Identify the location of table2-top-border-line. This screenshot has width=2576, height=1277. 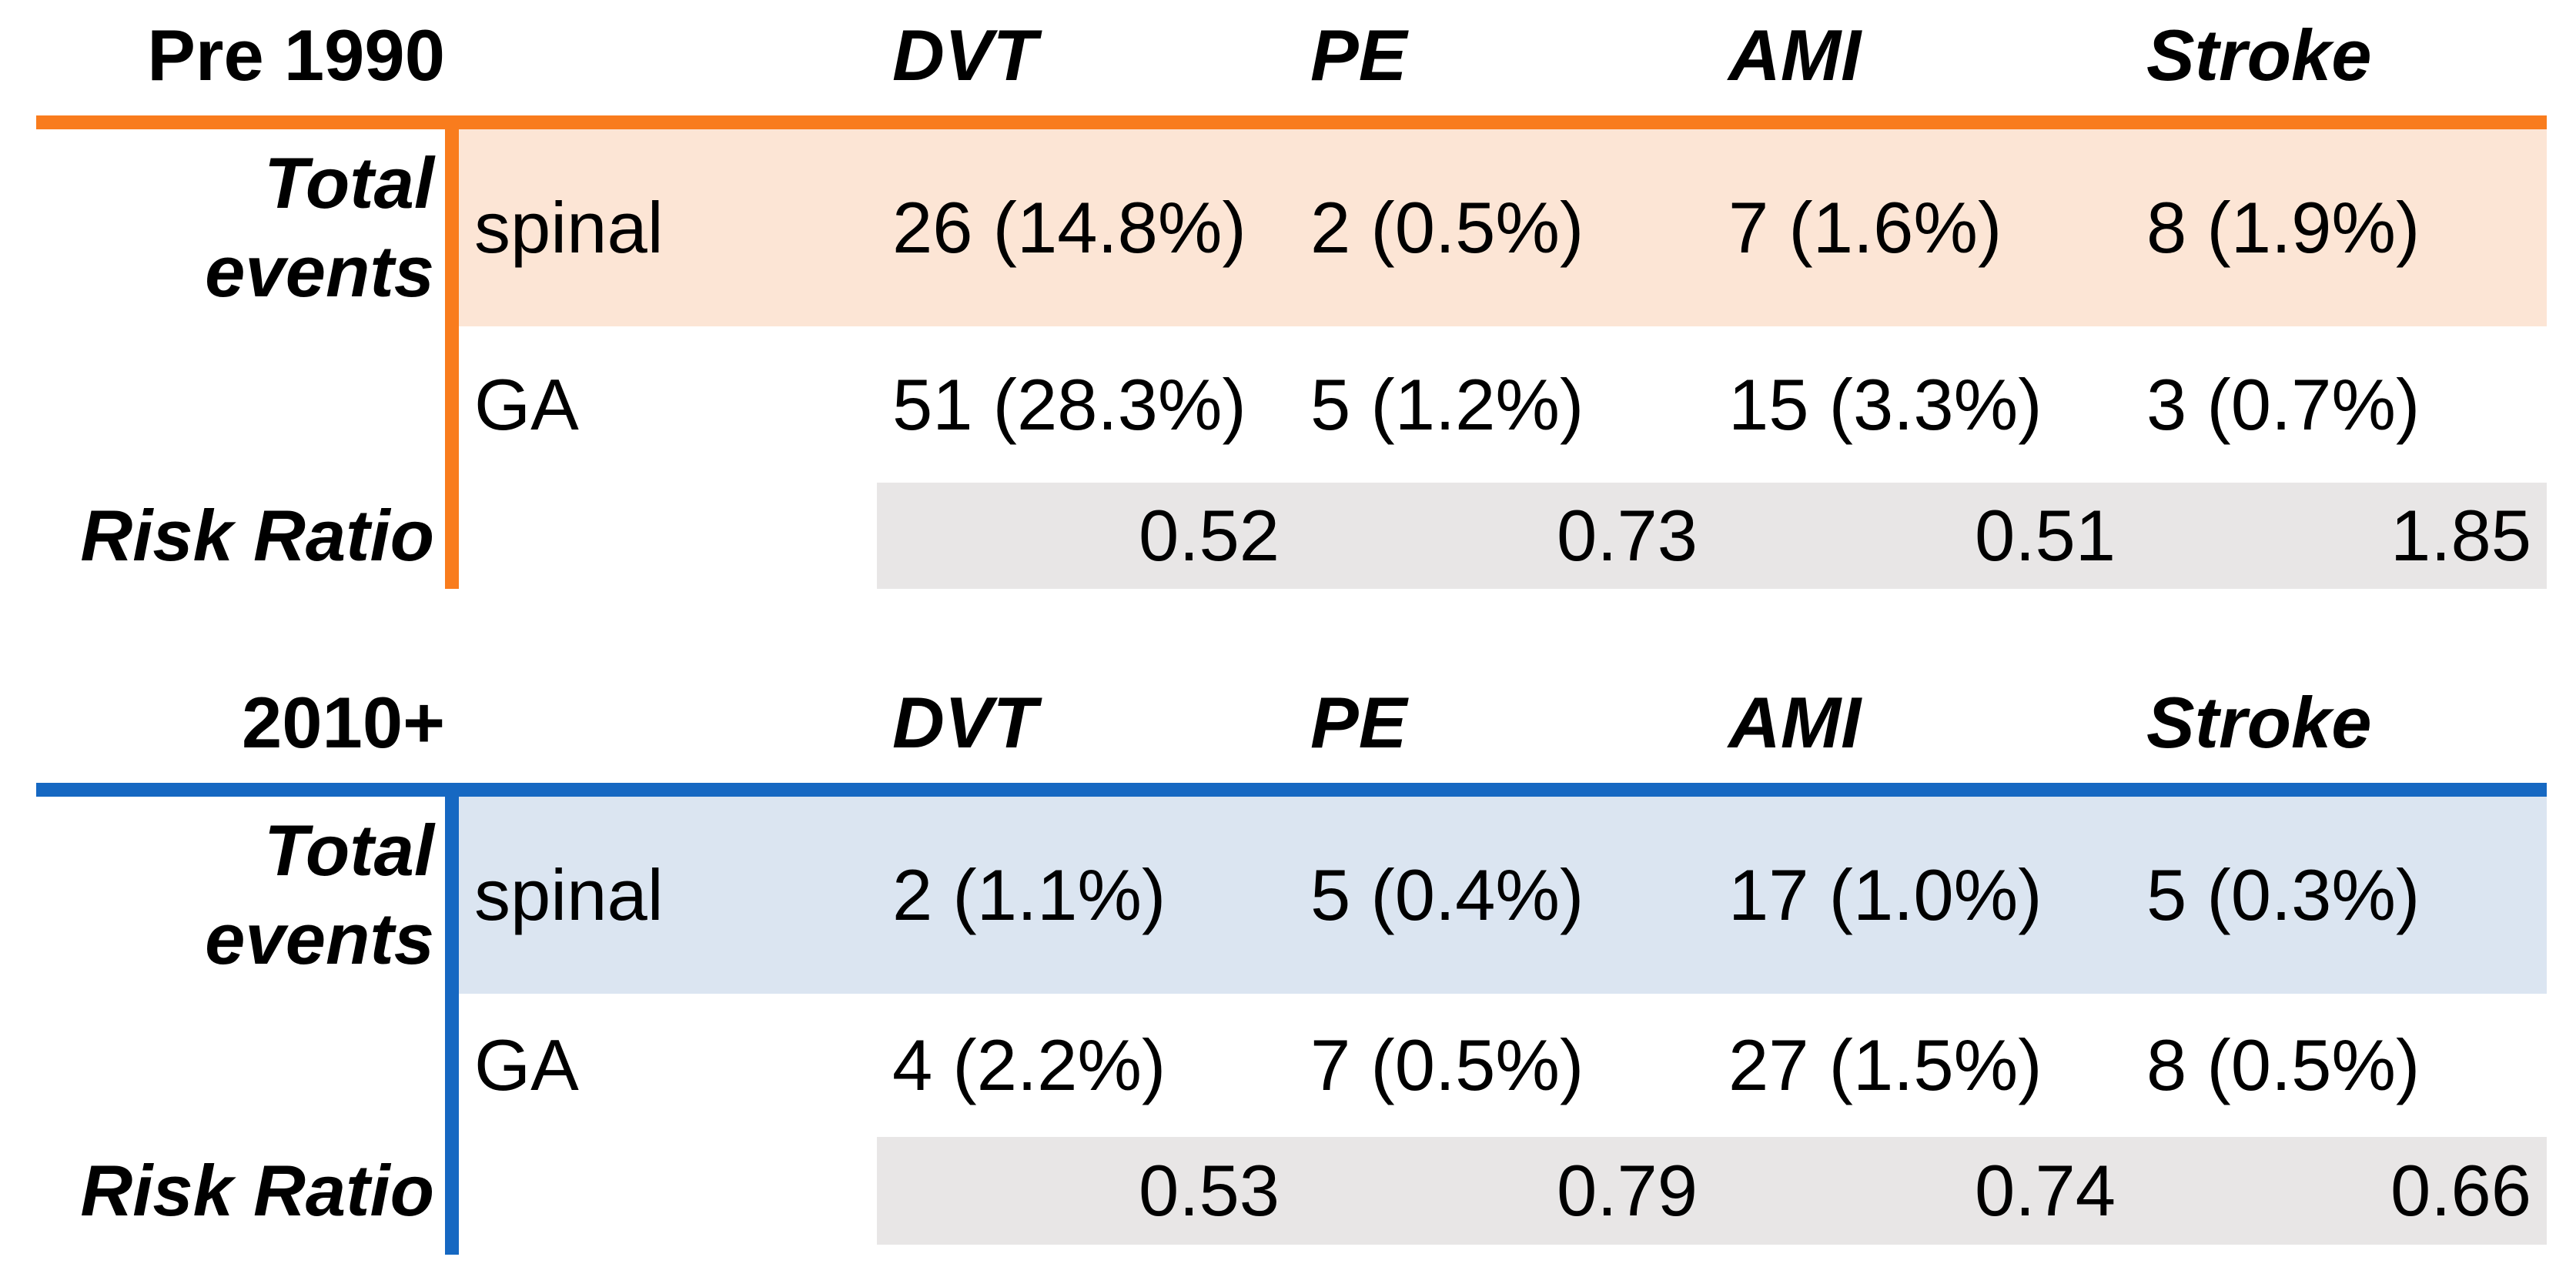
(1291, 790).